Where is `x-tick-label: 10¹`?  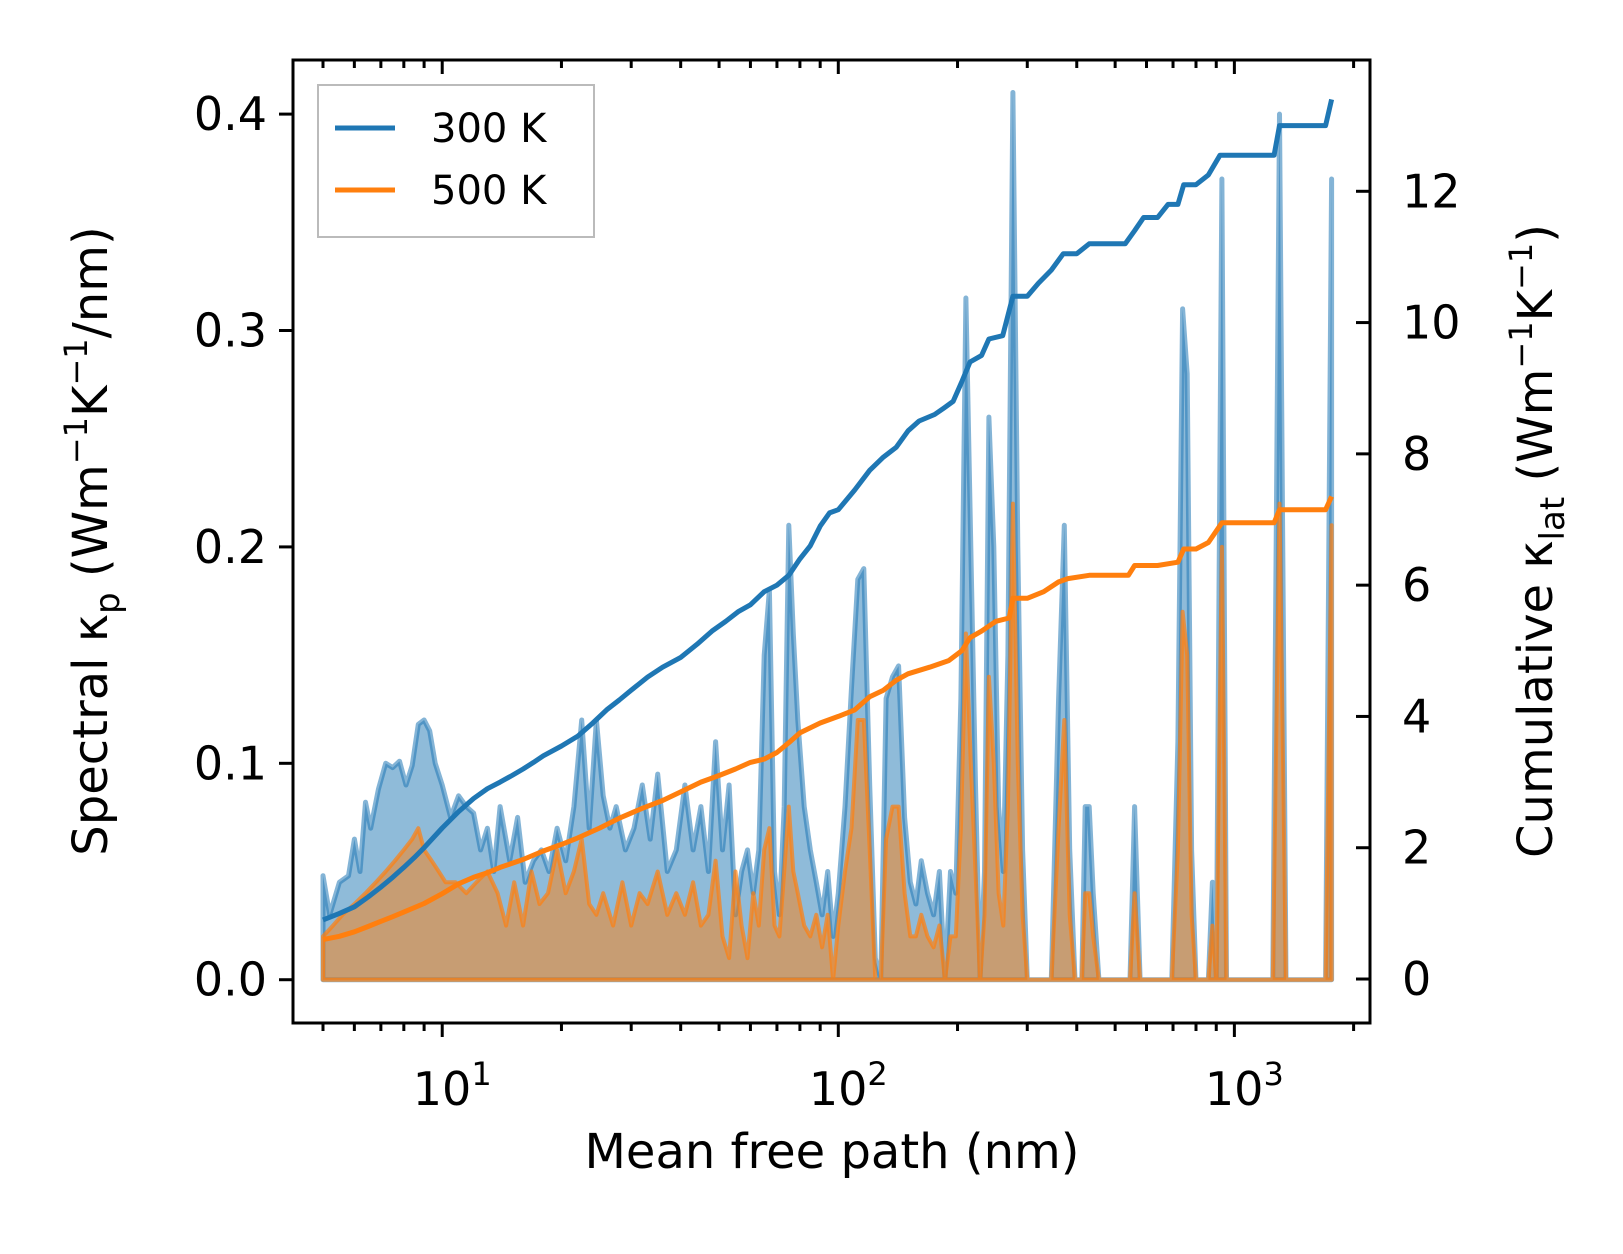 x-tick-label: 10¹ is located at coordinates (452, 1085).